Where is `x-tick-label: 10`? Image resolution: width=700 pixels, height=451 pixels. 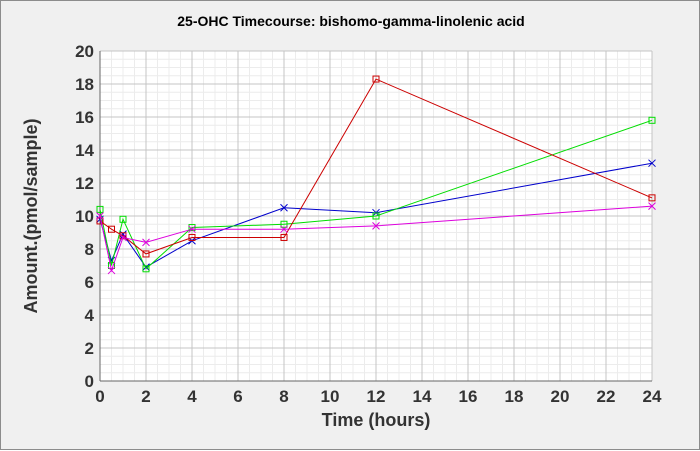 x-tick-label: 10 is located at coordinates (330, 396).